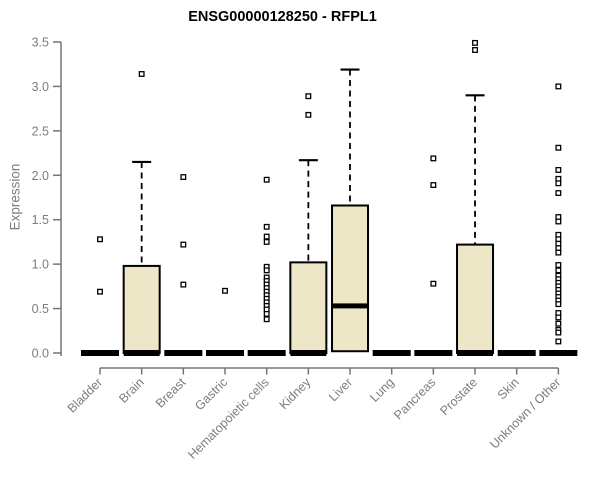 Image resolution: width=600 pixels, height=500 pixels. What do you see at coordinates (558, 353) in the screenshot?
I see `median-unknown-other` at bounding box center [558, 353].